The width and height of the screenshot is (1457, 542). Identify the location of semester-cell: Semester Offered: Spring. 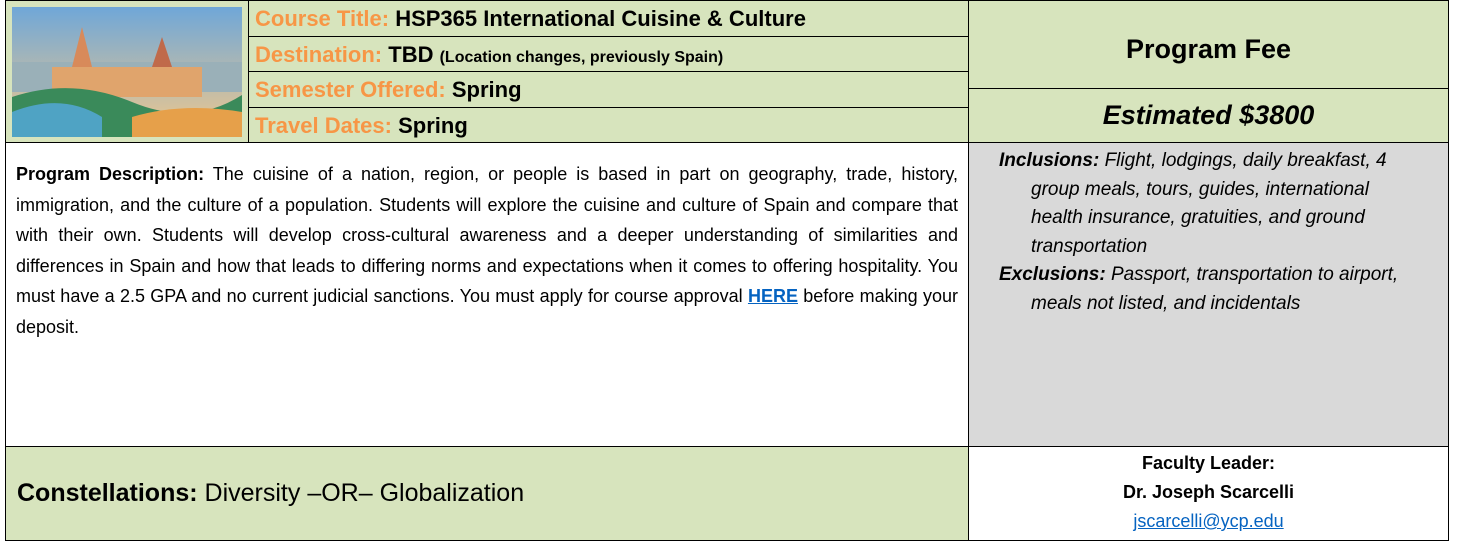
(608, 89).